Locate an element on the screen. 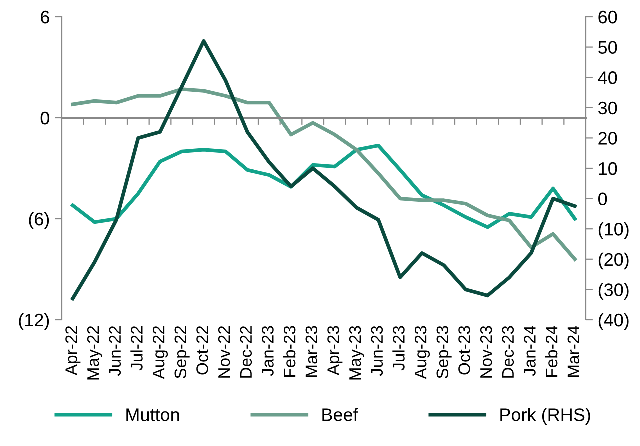 This screenshot has width=640, height=446. x-tick-label: Jun-23 is located at coordinates (377, 351).